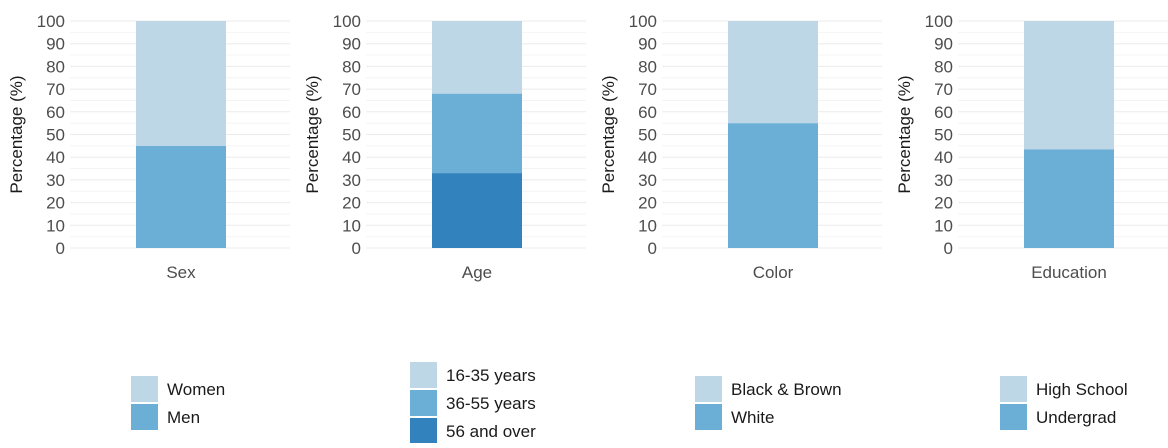  I want to click on legend-label: Black & Brown, so click(786, 389).